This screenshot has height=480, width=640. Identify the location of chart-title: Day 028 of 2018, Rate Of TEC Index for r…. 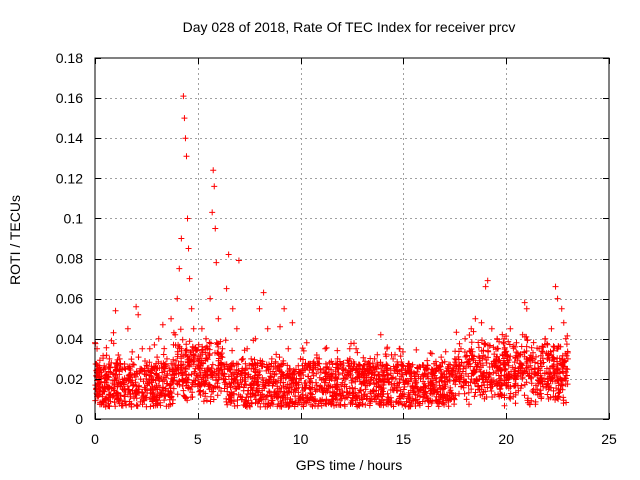
(349, 27).